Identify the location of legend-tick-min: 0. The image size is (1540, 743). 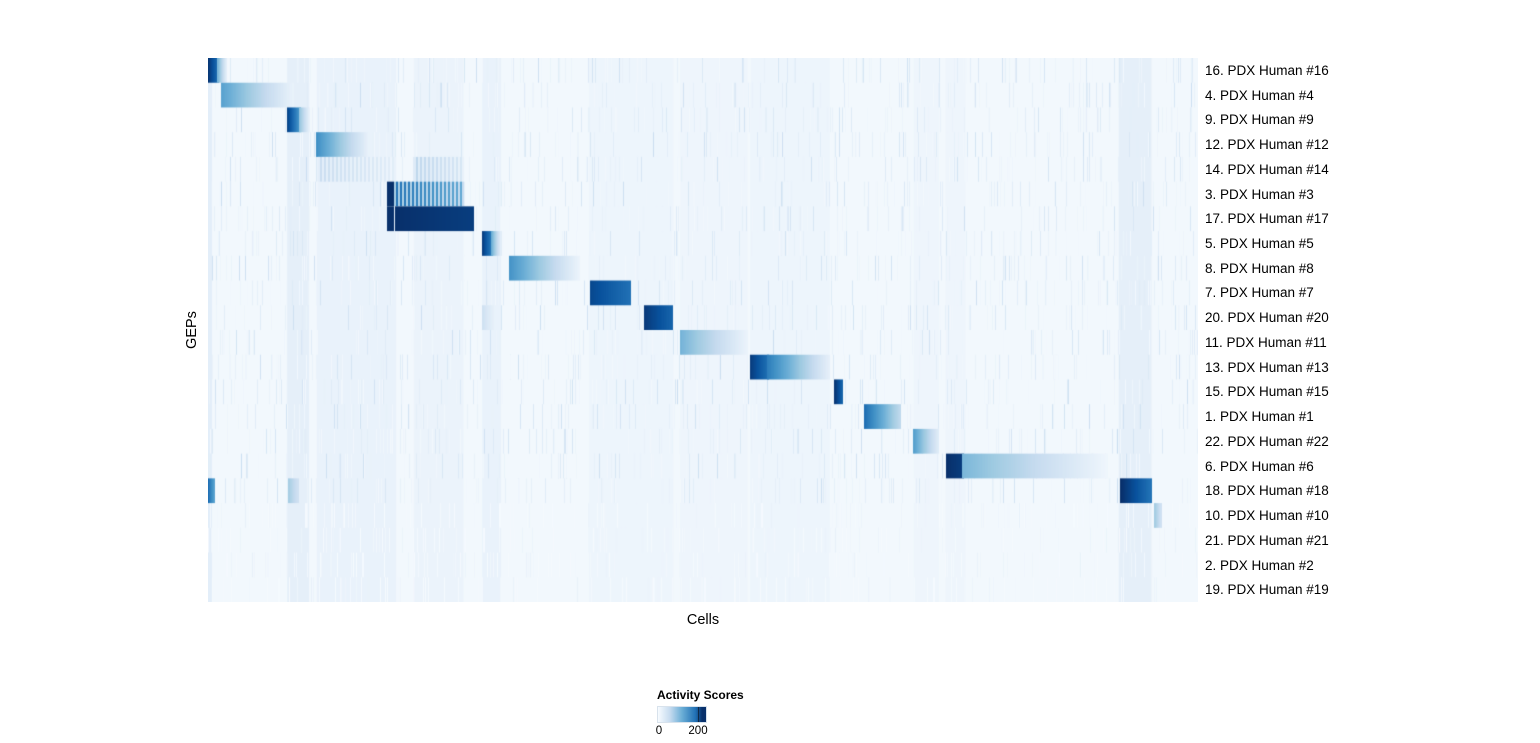
(659, 731).